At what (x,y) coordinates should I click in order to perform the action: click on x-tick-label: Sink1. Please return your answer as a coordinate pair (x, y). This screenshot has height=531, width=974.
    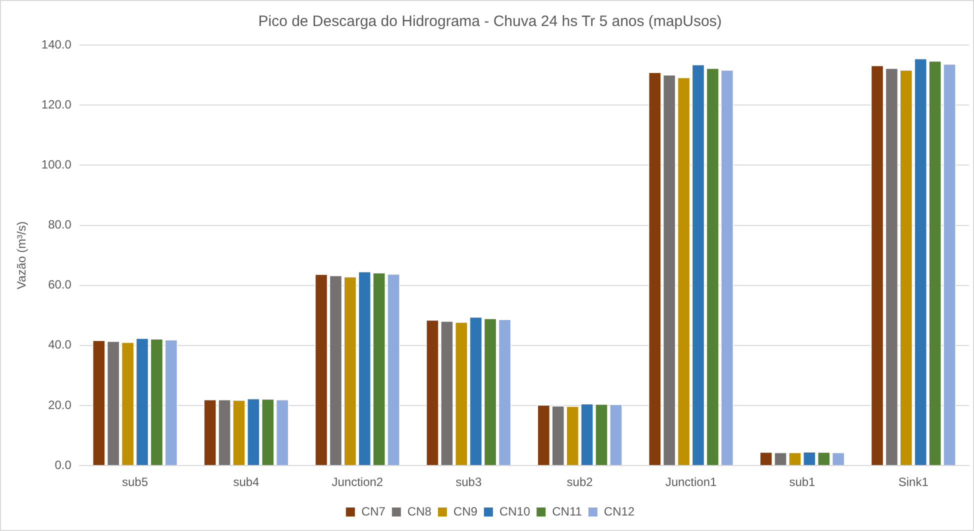
    Looking at the image, I should click on (913, 482).